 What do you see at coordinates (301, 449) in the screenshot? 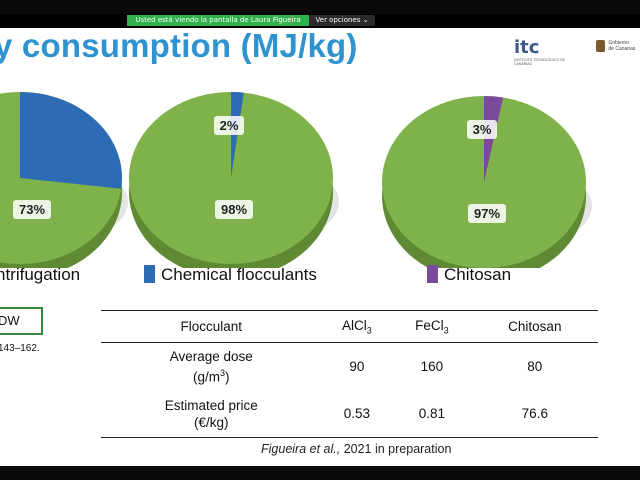
I see `citation-authors: Figueira et al.,` at bounding box center [301, 449].